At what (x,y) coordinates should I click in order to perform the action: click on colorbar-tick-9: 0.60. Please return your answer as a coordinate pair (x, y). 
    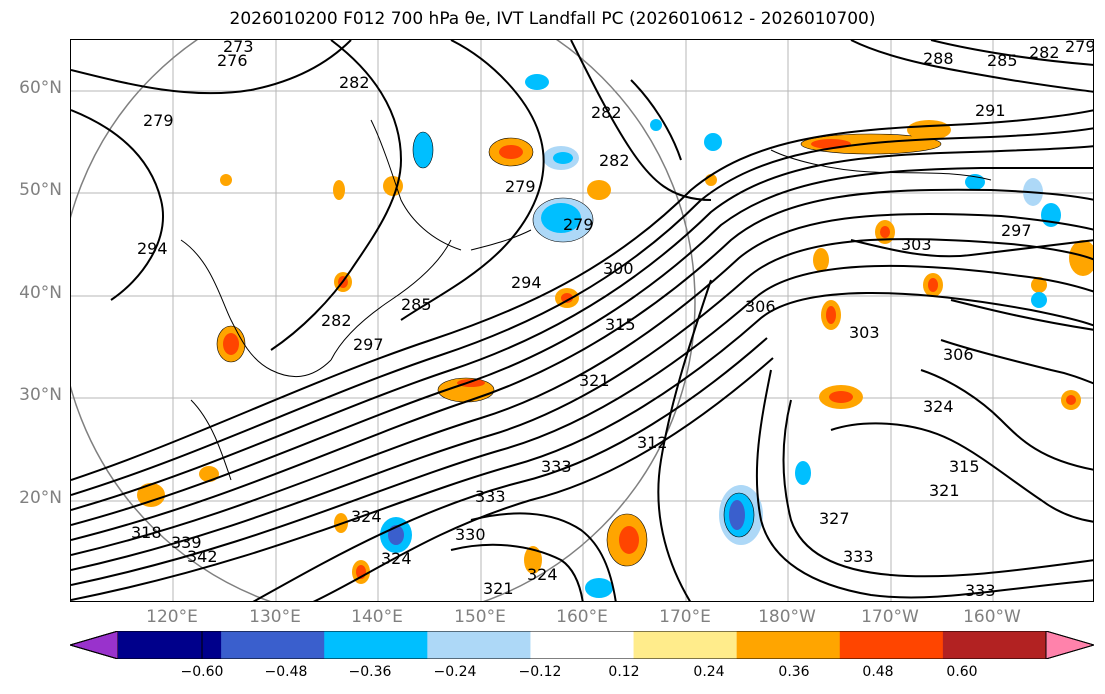
    Looking at the image, I should click on (962, 672).